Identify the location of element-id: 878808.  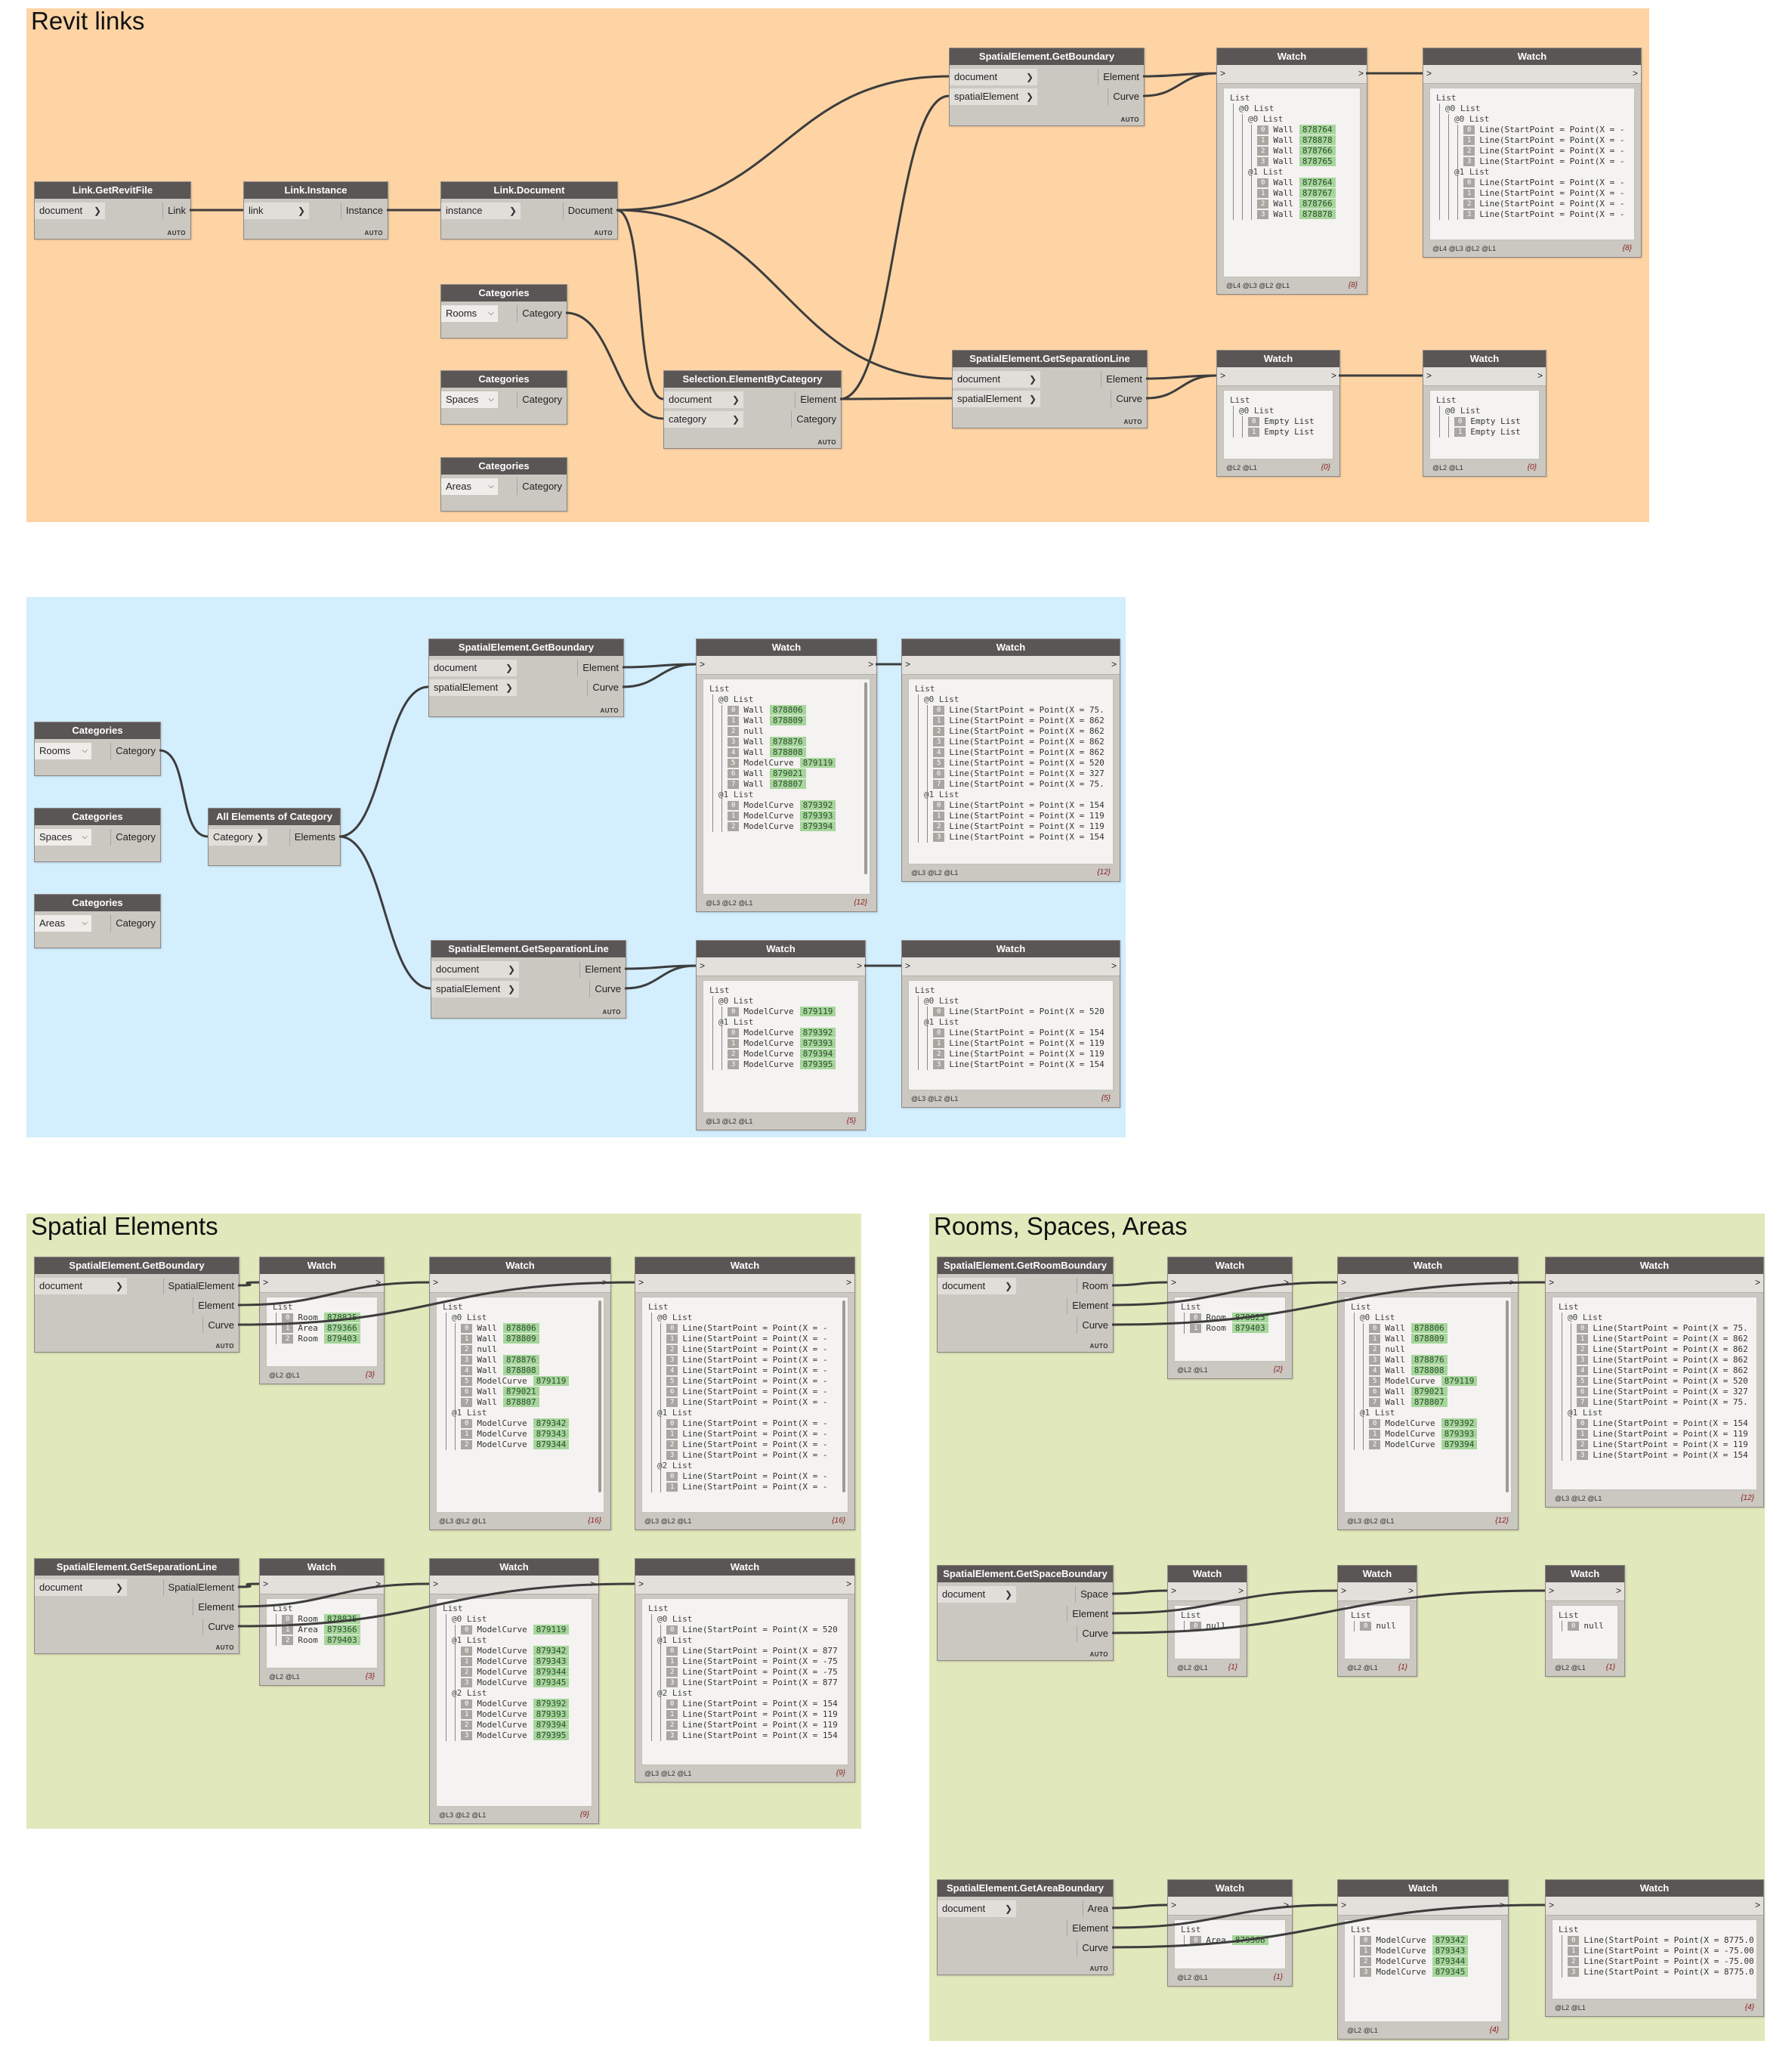
(520, 1370).